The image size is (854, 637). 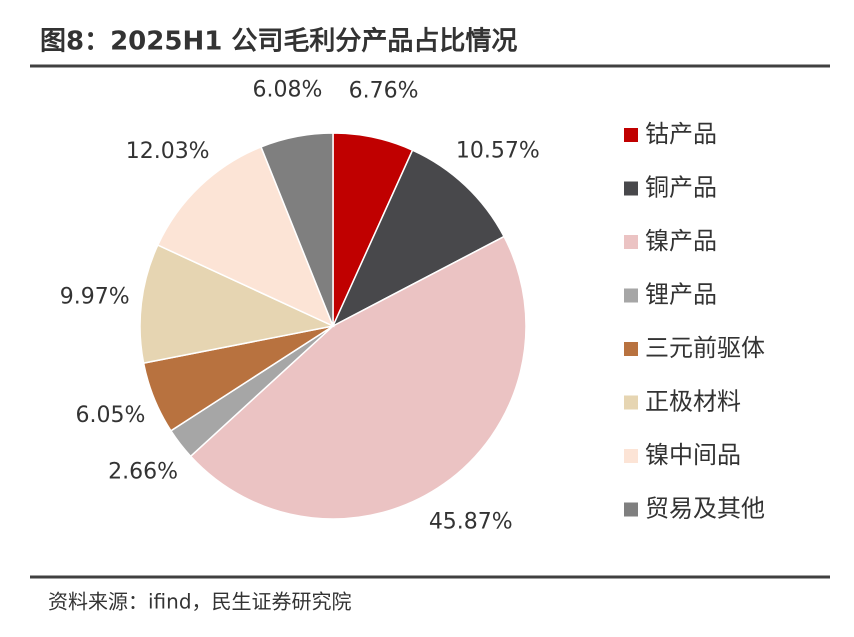 What do you see at coordinates (384, 90) in the screenshot?
I see `data-label: 6.76%` at bounding box center [384, 90].